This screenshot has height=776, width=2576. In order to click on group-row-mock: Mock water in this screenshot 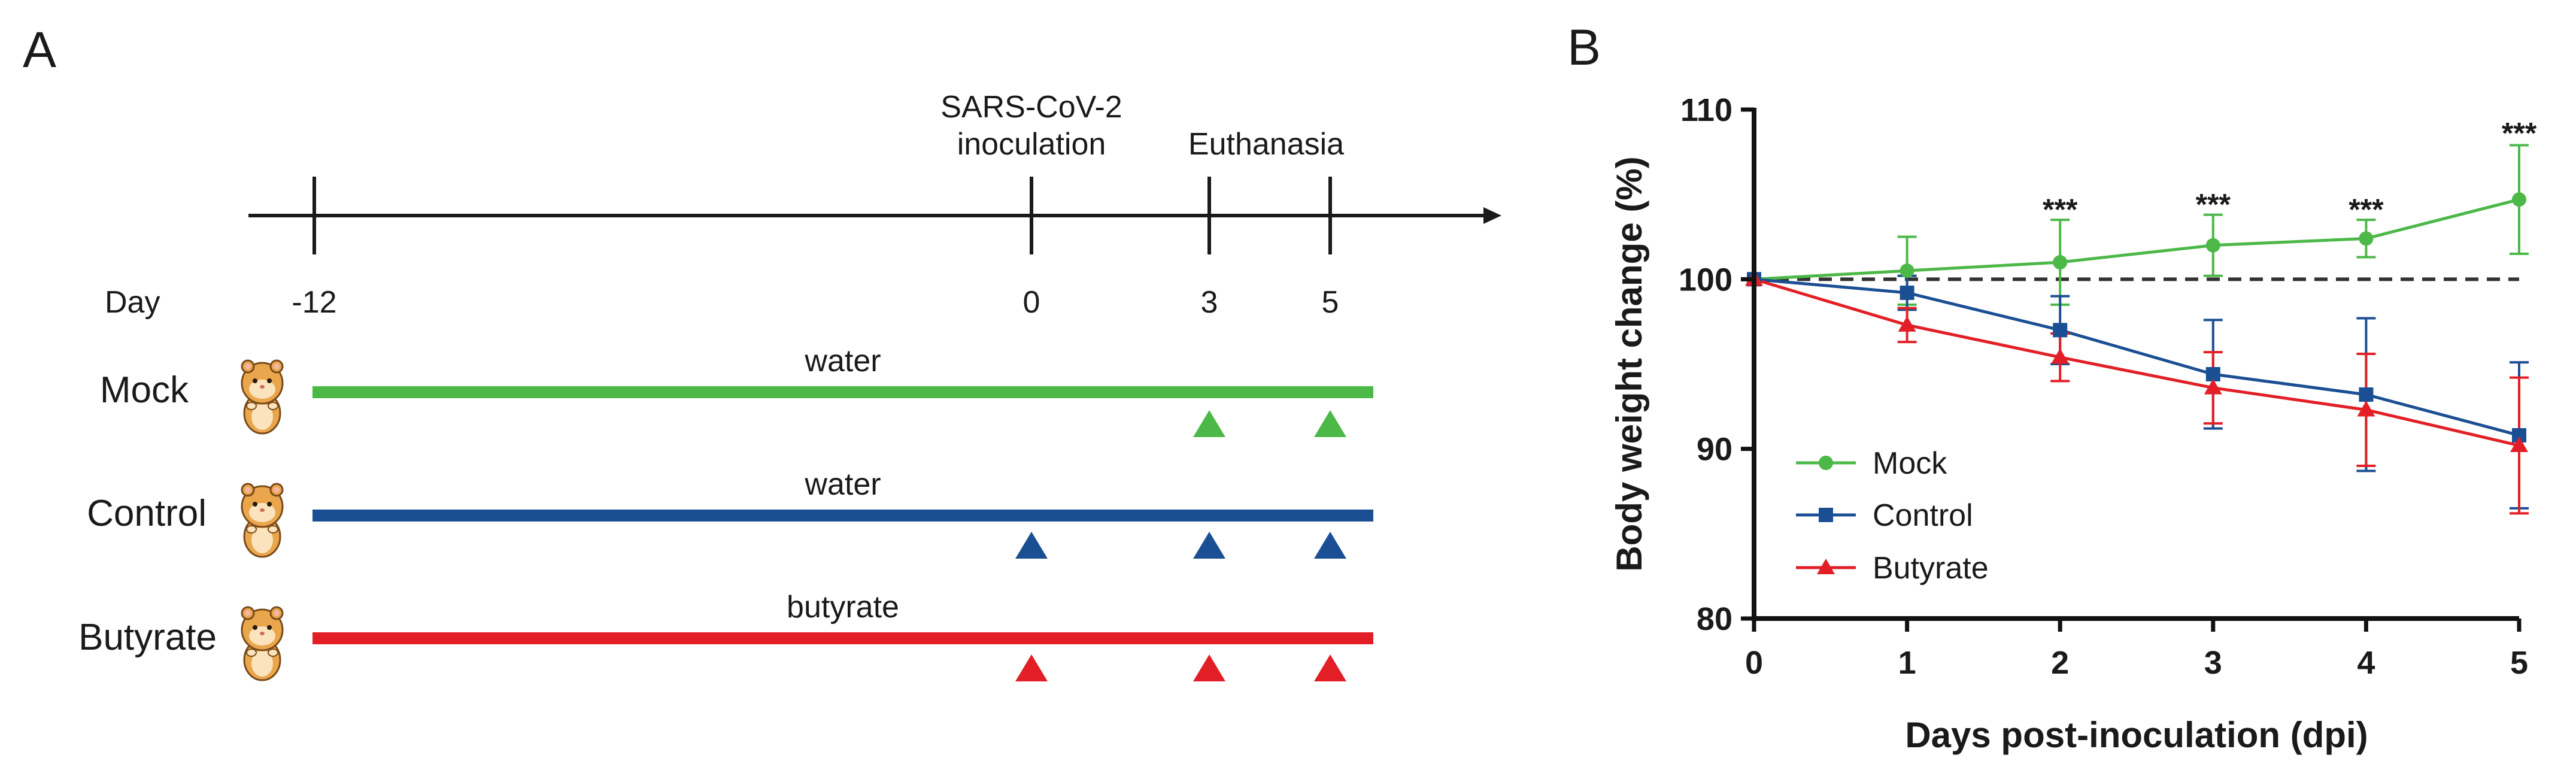, I will do `click(736, 391)`.